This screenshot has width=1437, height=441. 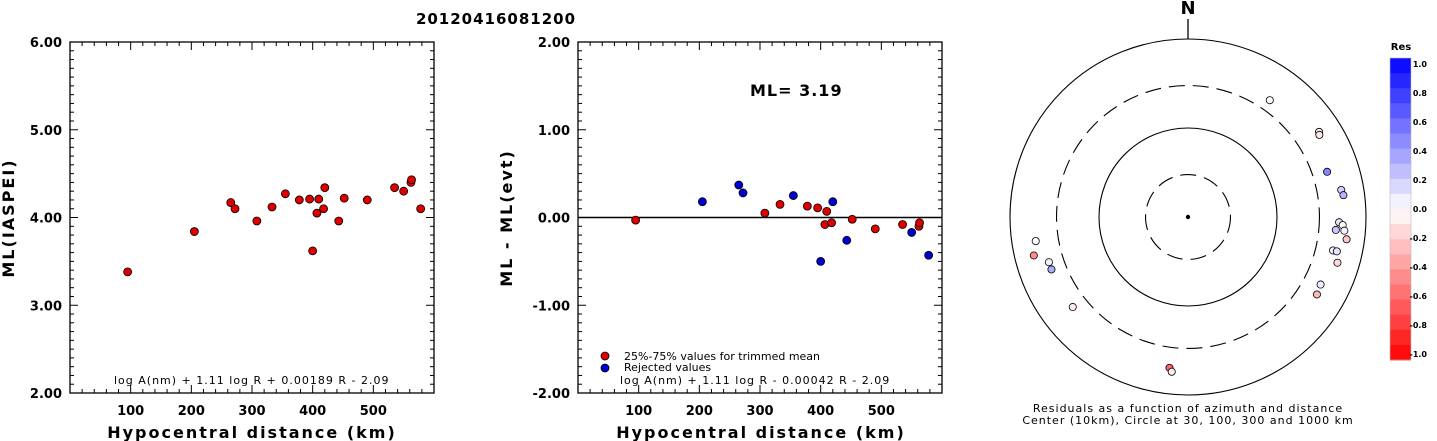 What do you see at coordinates (1401, 47) in the screenshot?
I see `colorbar-title: Res` at bounding box center [1401, 47].